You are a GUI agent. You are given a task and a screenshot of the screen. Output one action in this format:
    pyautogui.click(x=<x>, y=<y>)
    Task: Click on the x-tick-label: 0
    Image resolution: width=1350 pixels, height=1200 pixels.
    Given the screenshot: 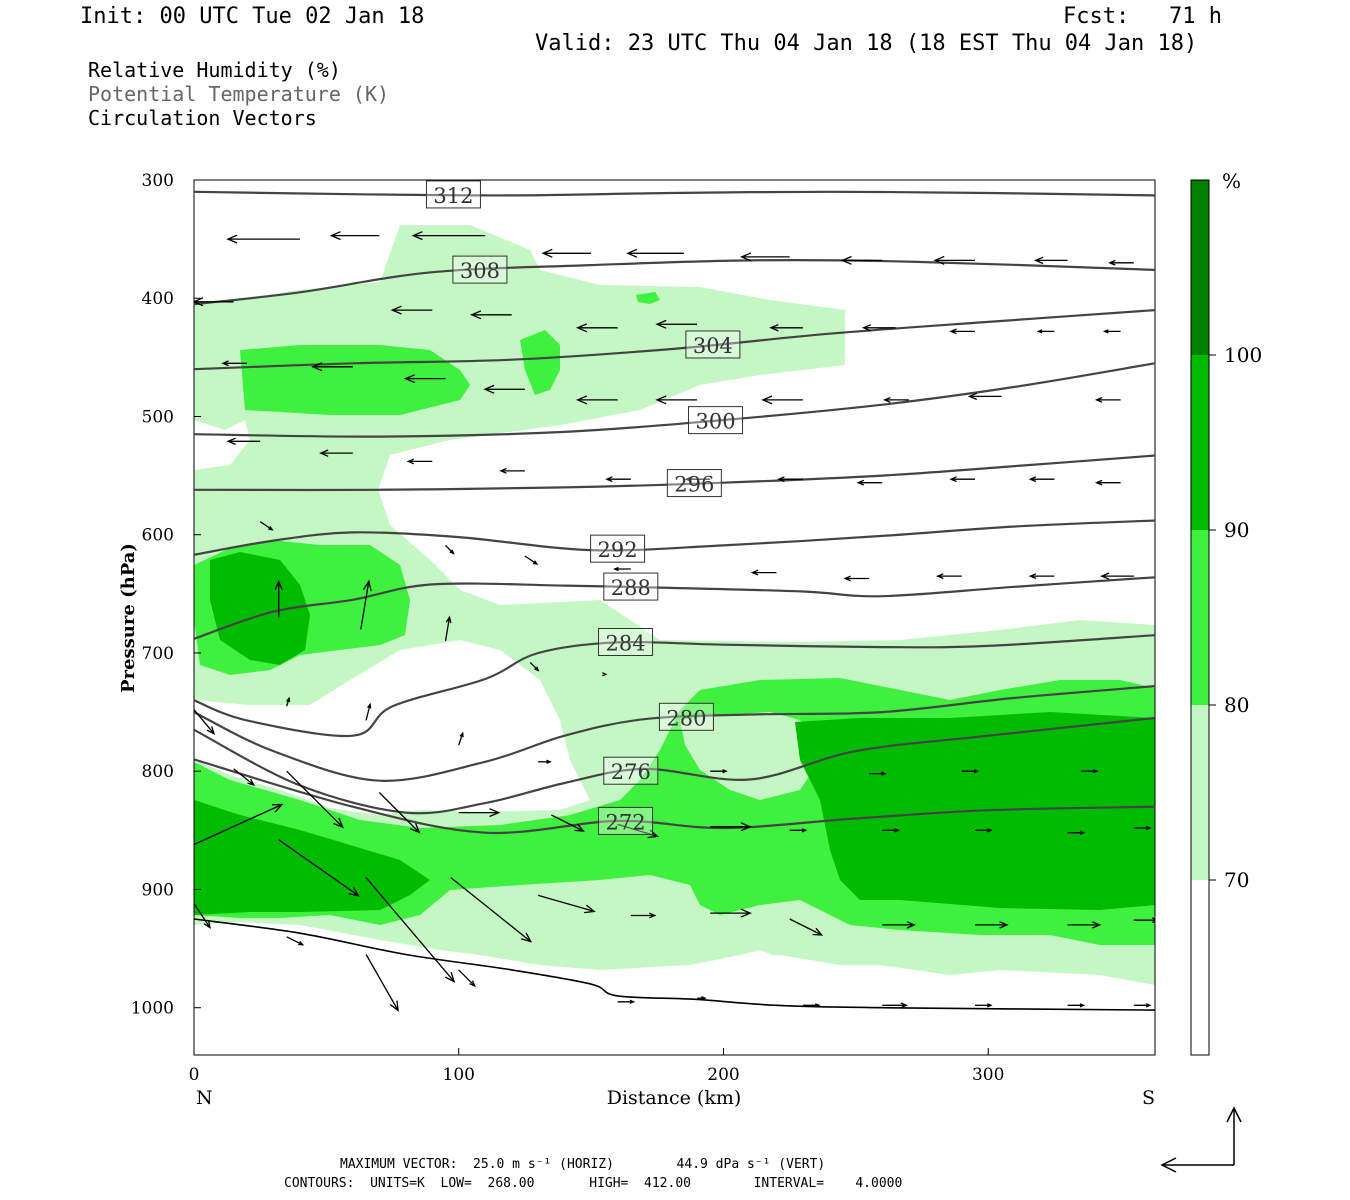 What is the action you would take?
    pyautogui.click(x=194, y=1075)
    